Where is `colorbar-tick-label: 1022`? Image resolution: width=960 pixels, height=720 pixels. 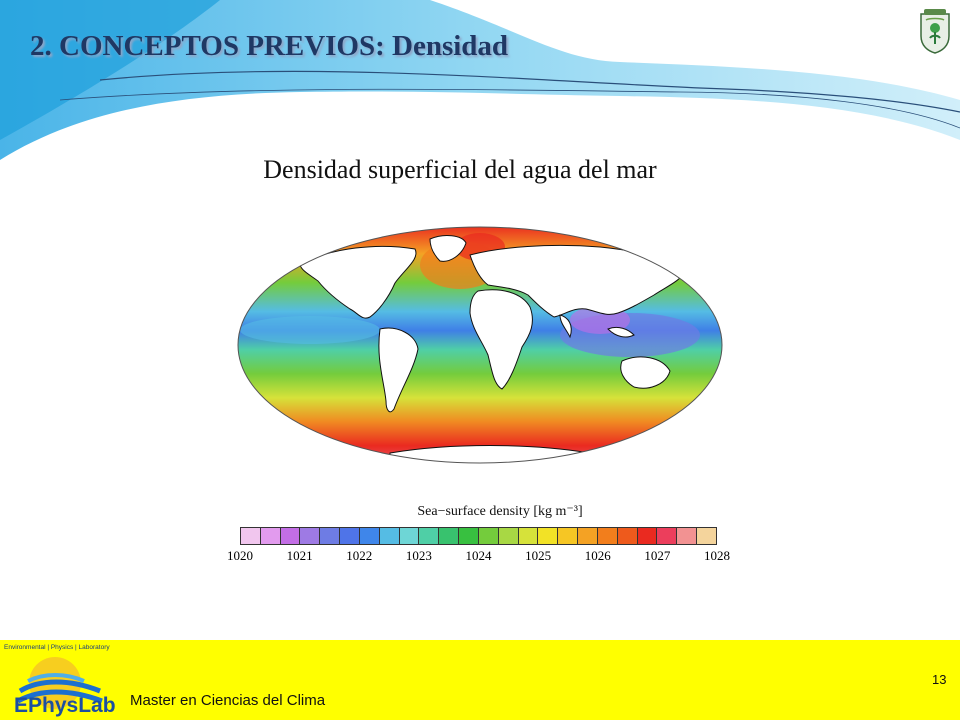 colorbar-tick-label: 1022 is located at coordinates (359, 555).